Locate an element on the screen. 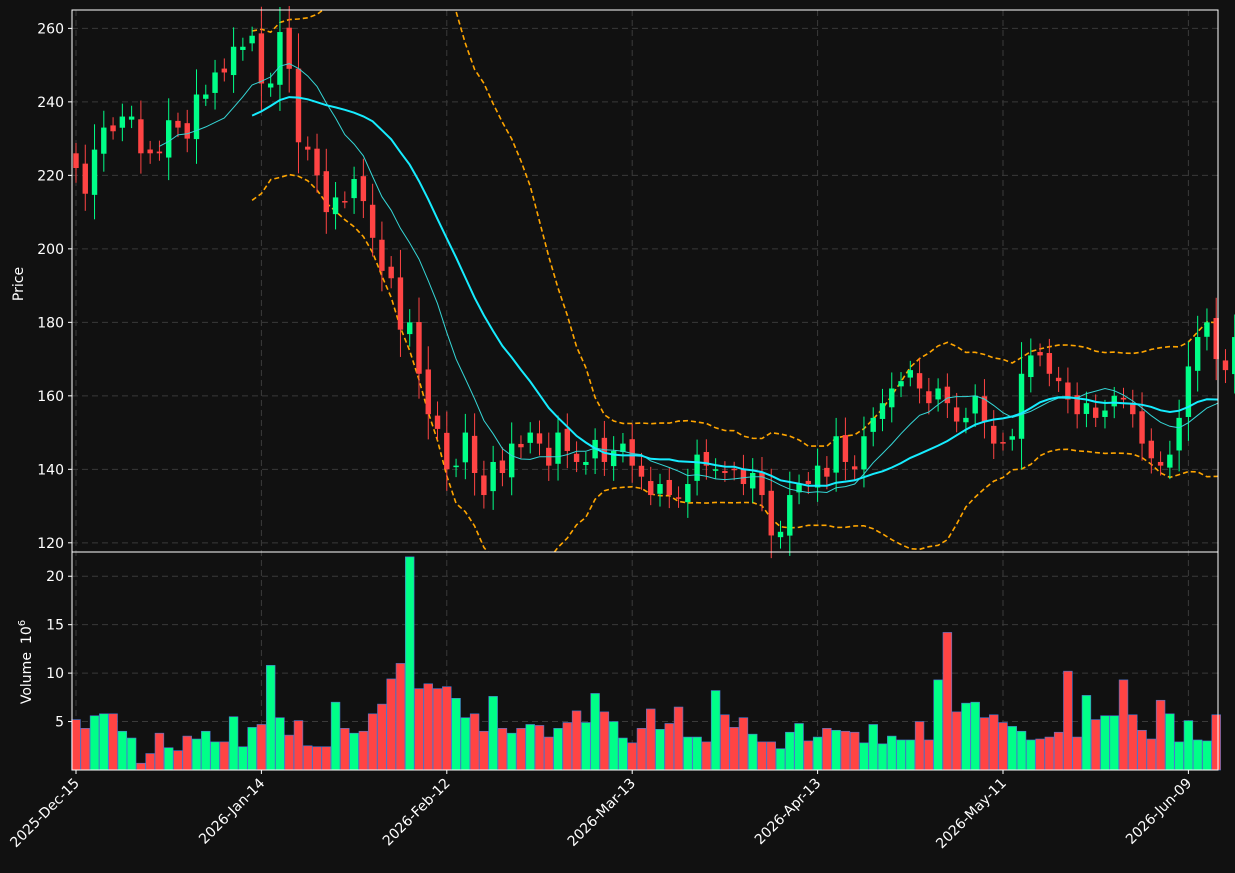 The width and height of the screenshot is (1235, 873). price-tick-label: 200 is located at coordinates (50, 250).